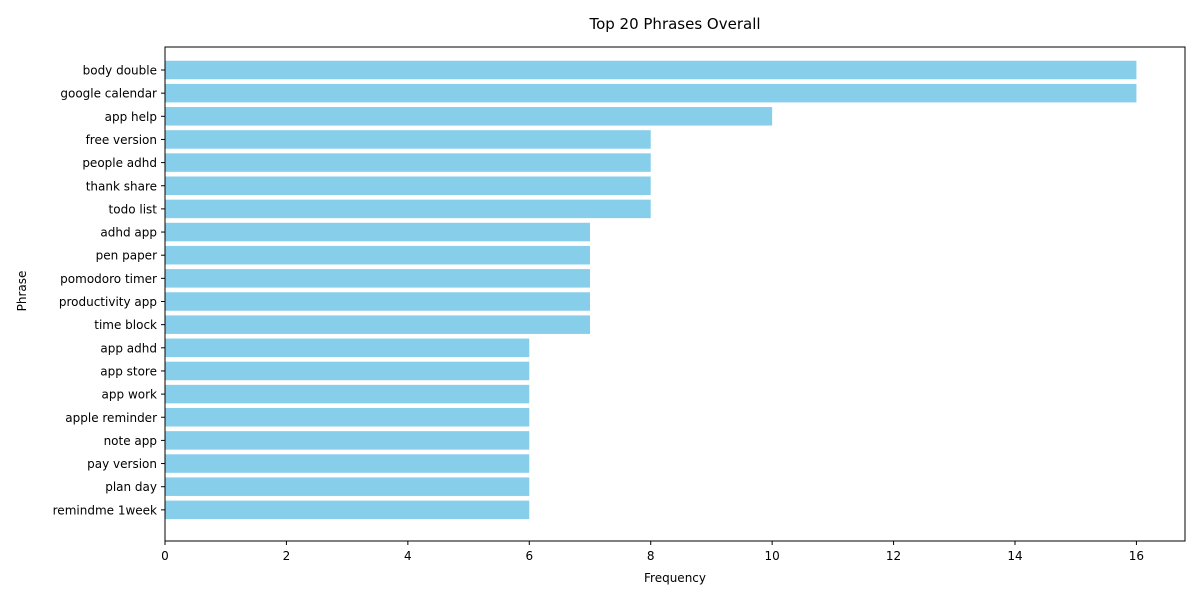 The image size is (1200, 600). I want to click on x-tick-label: 12, so click(893, 556).